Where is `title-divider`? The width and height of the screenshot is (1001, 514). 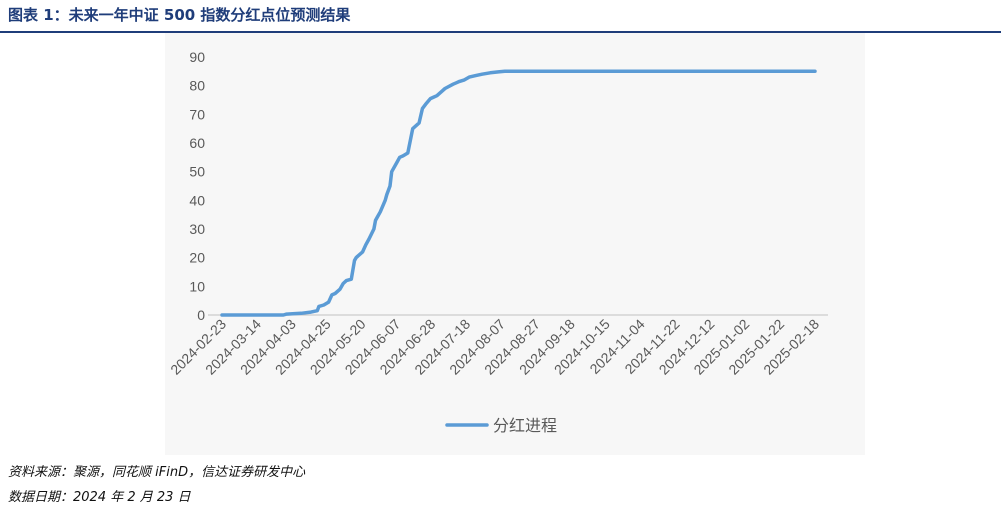
title-divider is located at coordinates (500, 32).